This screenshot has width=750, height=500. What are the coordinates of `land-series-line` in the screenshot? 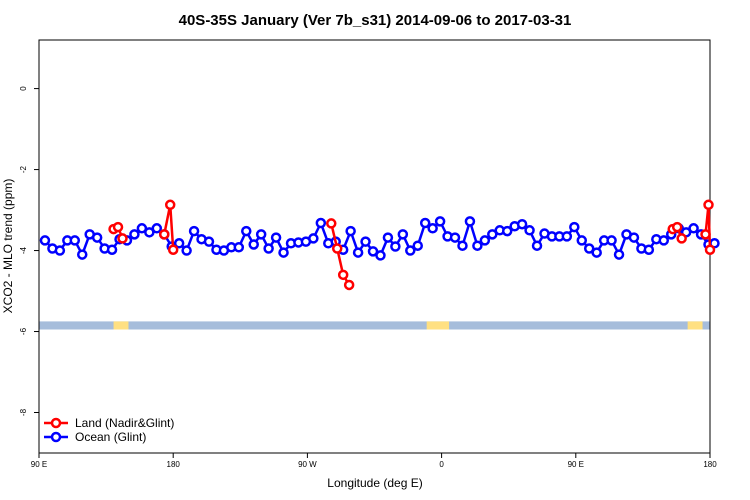 It's located at (340, 254).